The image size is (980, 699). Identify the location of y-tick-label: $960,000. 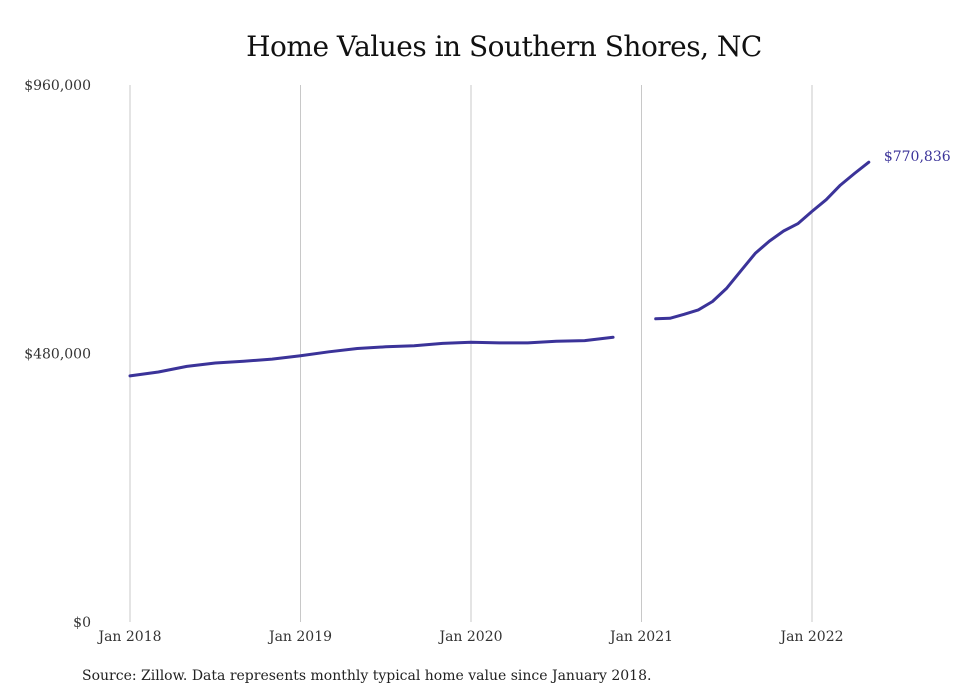
(57, 86).